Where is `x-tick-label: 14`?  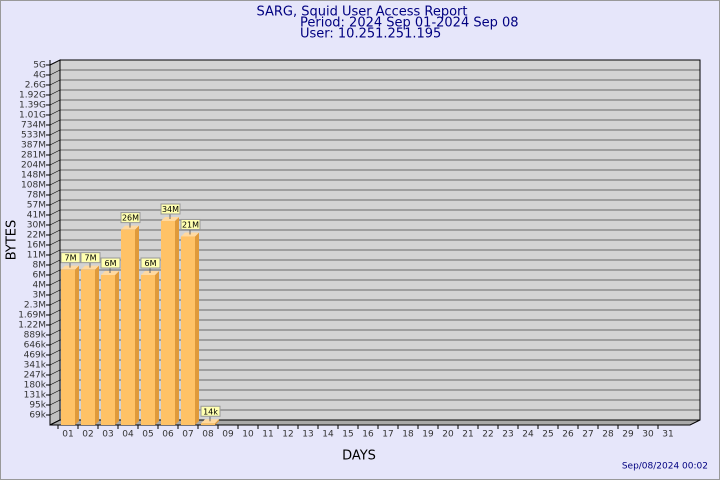
x-tick-label: 14 is located at coordinates (328, 435).